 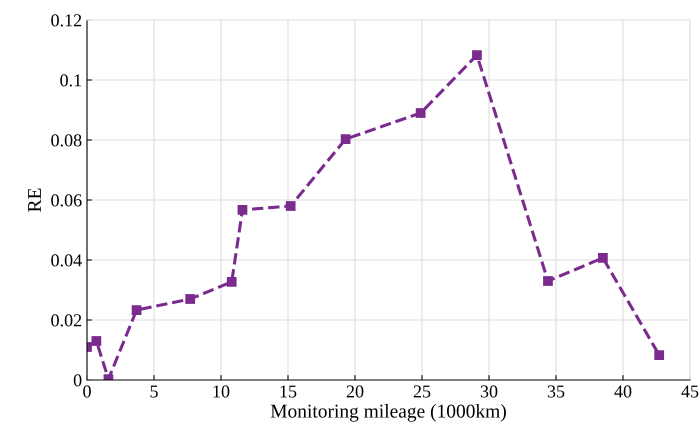 I want to click on y-tick-label: 0.12, so click(x=66, y=20).